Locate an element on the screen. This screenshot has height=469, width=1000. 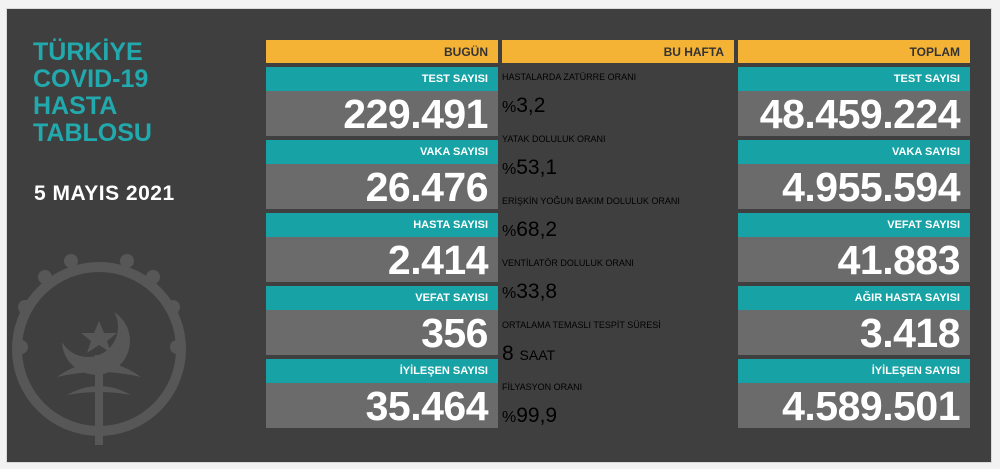
total-test-label: TEST SAYISI is located at coordinates (854, 79).